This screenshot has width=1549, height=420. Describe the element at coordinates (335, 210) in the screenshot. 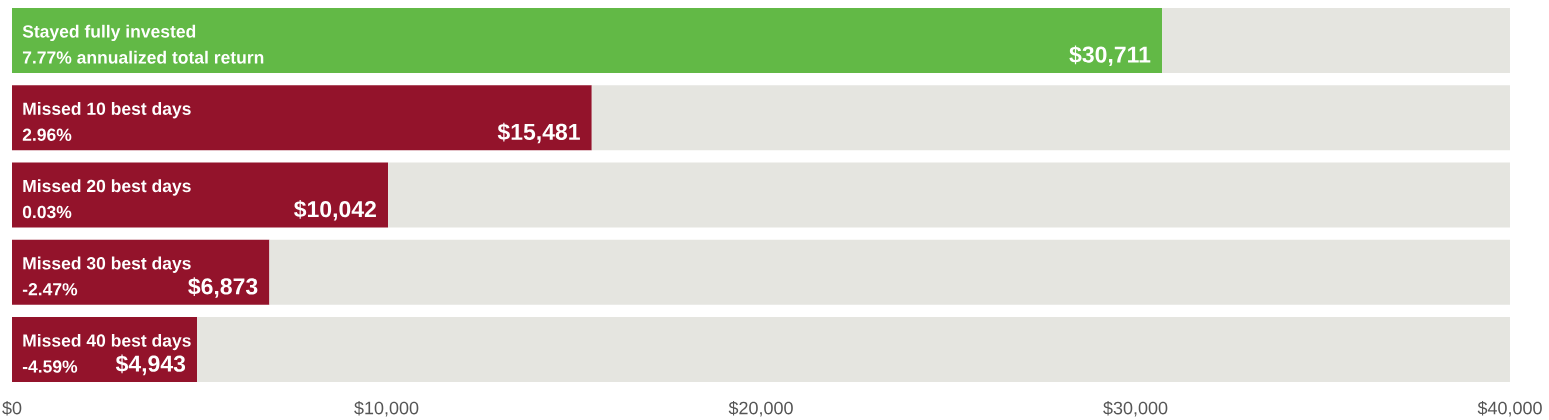

I see `data-label: $10,042` at that location.